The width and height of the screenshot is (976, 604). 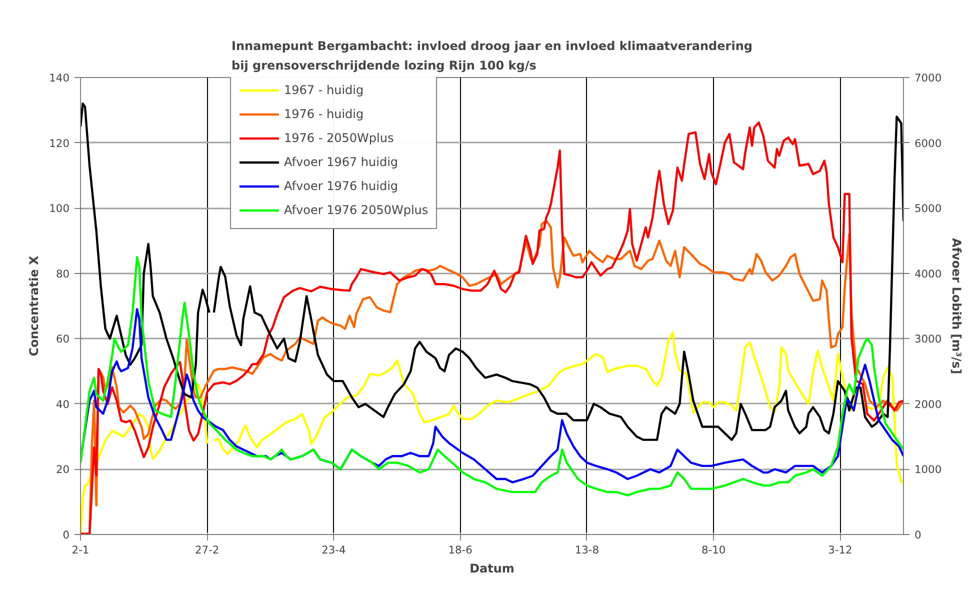 I want to click on legend-label: Afvoer 1976 huidig, so click(x=341, y=186).